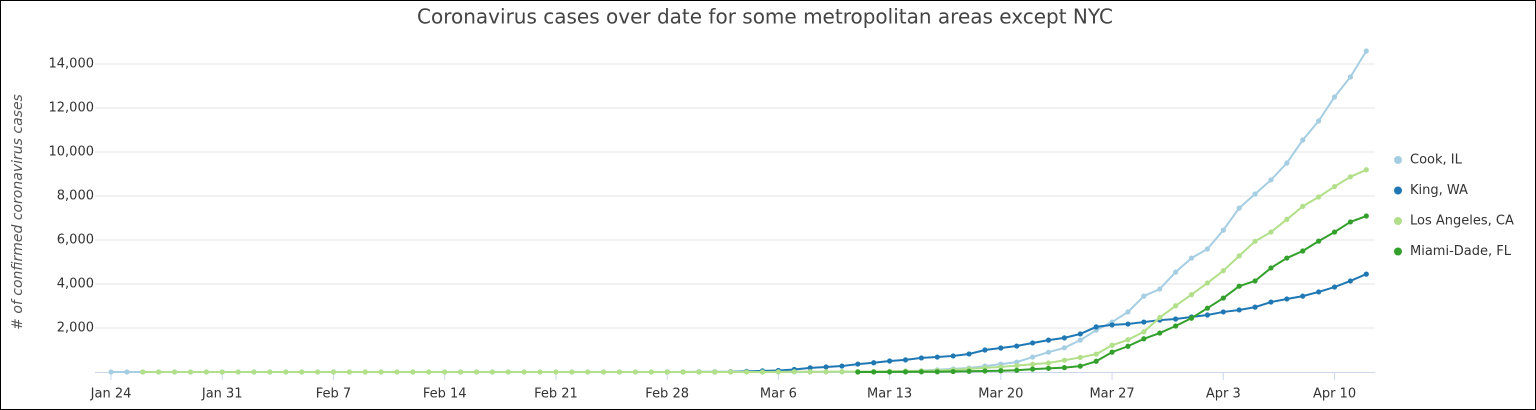  What do you see at coordinates (667, 394) in the screenshot?
I see `x-tick-label: Feb 28` at bounding box center [667, 394].